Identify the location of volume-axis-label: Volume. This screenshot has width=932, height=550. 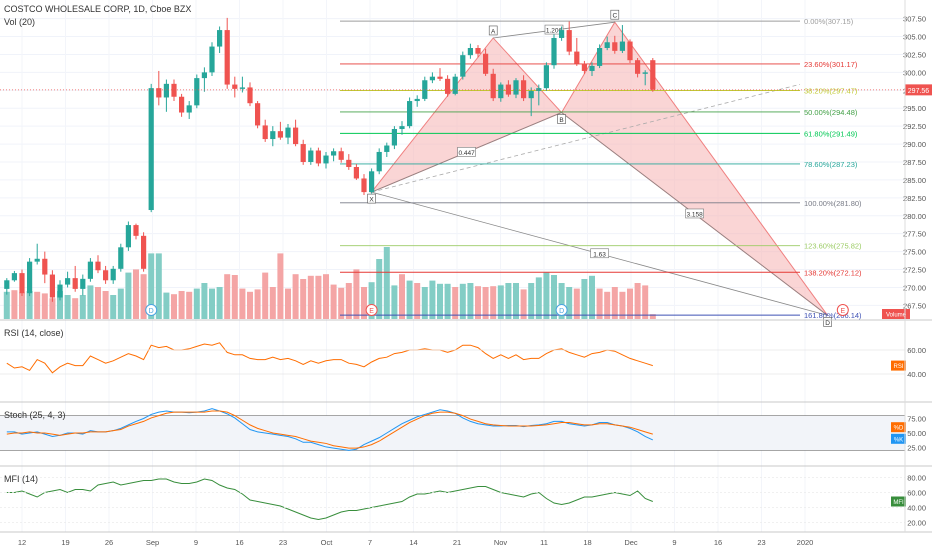
(896, 316).